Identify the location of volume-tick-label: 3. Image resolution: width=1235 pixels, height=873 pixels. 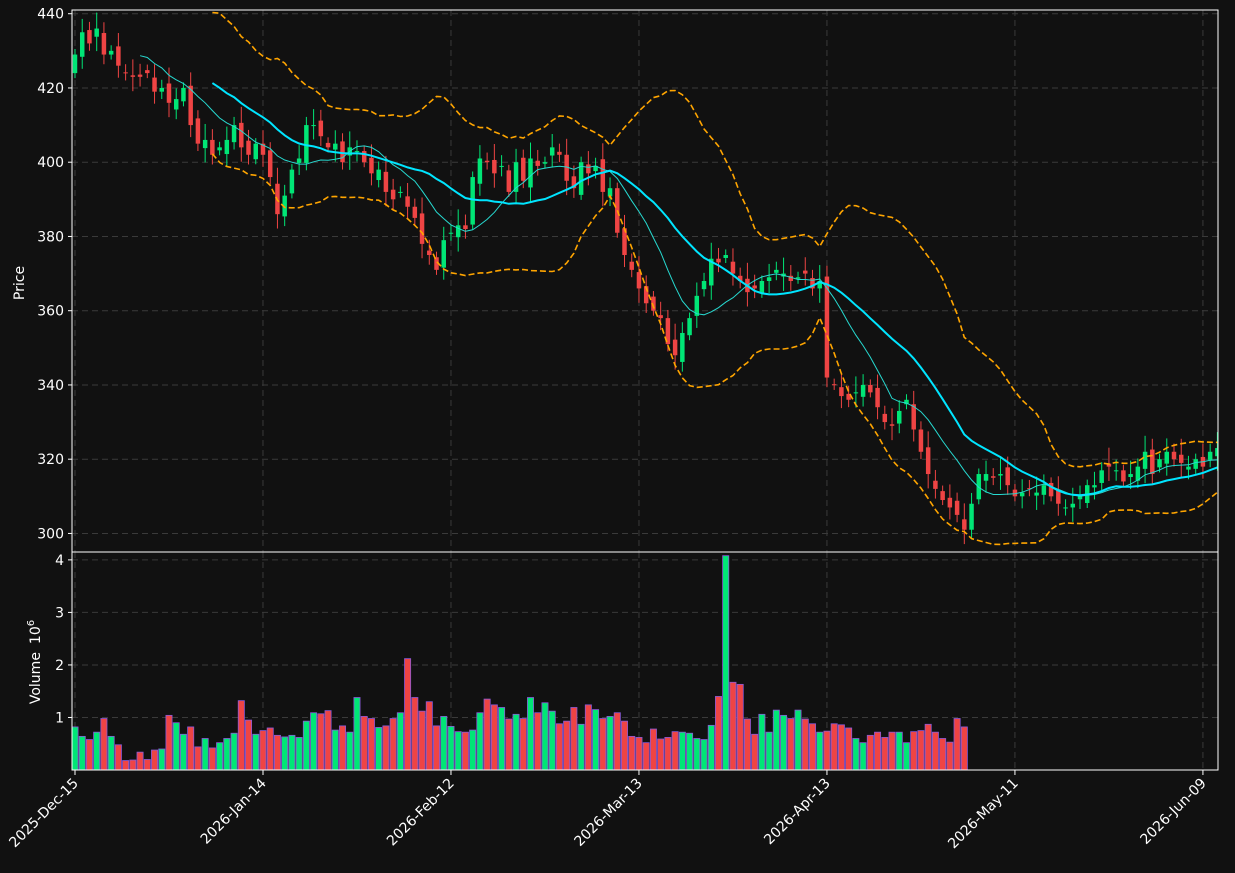
(59, 613).